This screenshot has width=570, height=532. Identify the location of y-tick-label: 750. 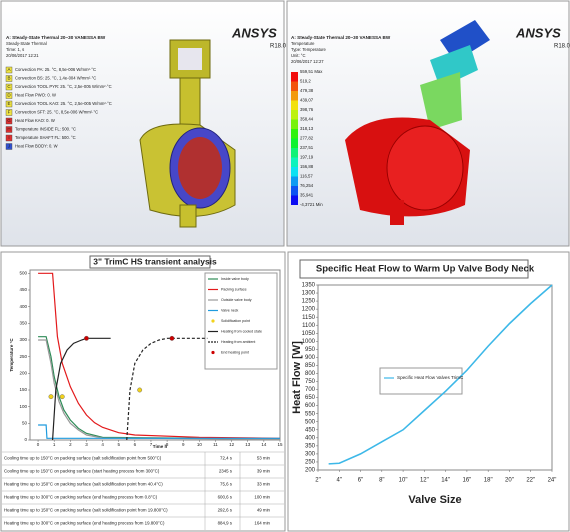
(310, 382).